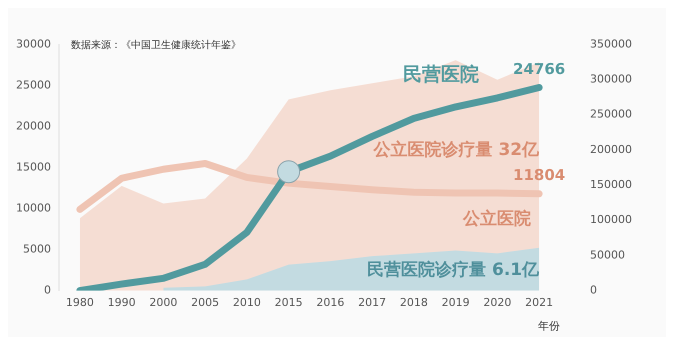  What do you see at coordinates (611, 149) in the screenshot?
I see `y2-tick-label: 200000` at bounding box center [611, 149].